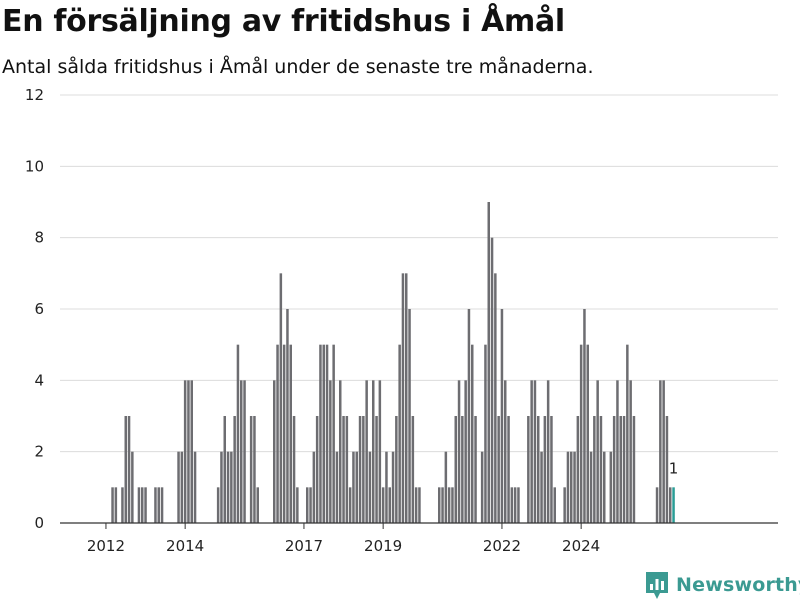  What do you see at coordinates (674, 468) in the screenshot?
I see `last-value-label: 1` at bounding box center [674, 468].